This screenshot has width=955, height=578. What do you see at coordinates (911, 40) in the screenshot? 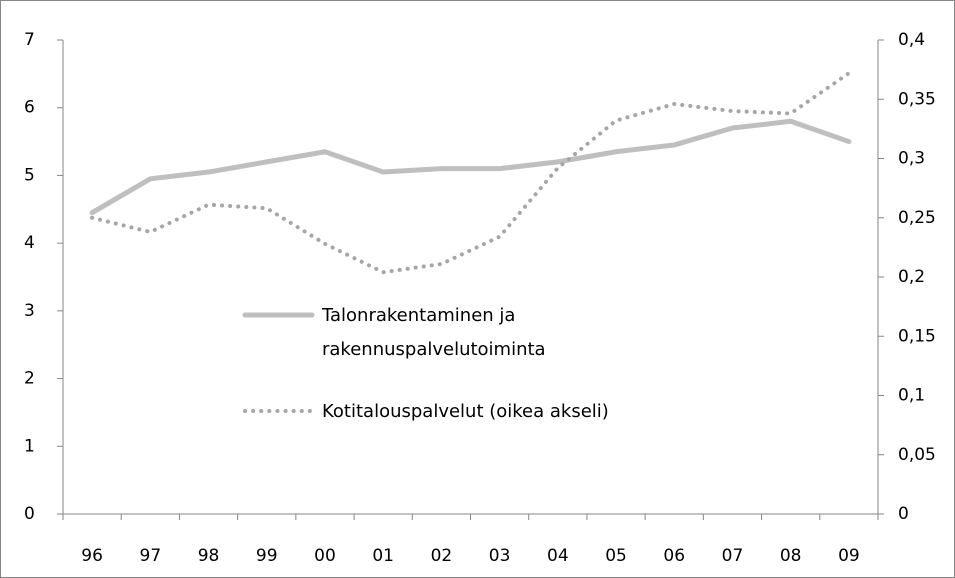
I see `y2-tick-label: 0,4` at bounding box center [911, 40].